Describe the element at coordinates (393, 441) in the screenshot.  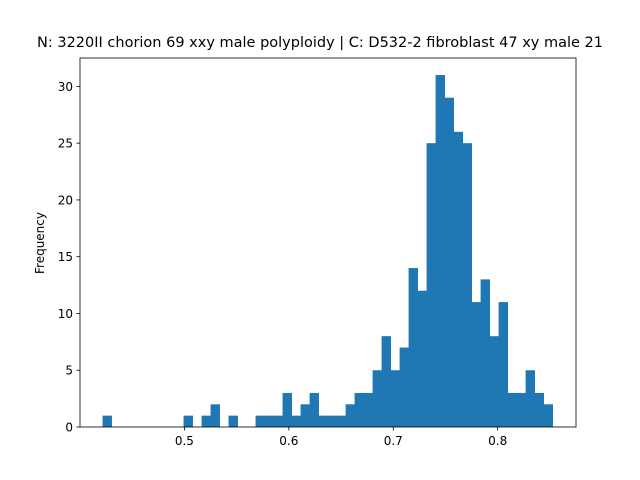
I see `x-tick-label: 0.7` at that location.